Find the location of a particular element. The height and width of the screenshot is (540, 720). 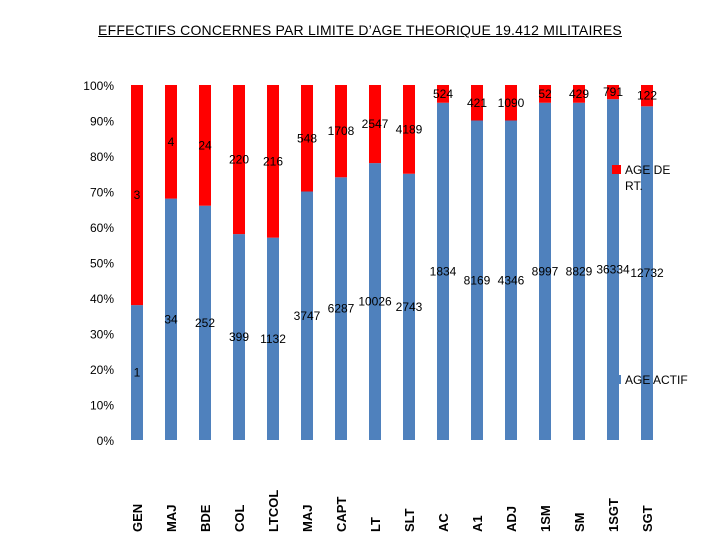

data-label-age-de-rt: 2547 is located at coordinates (375, 124).